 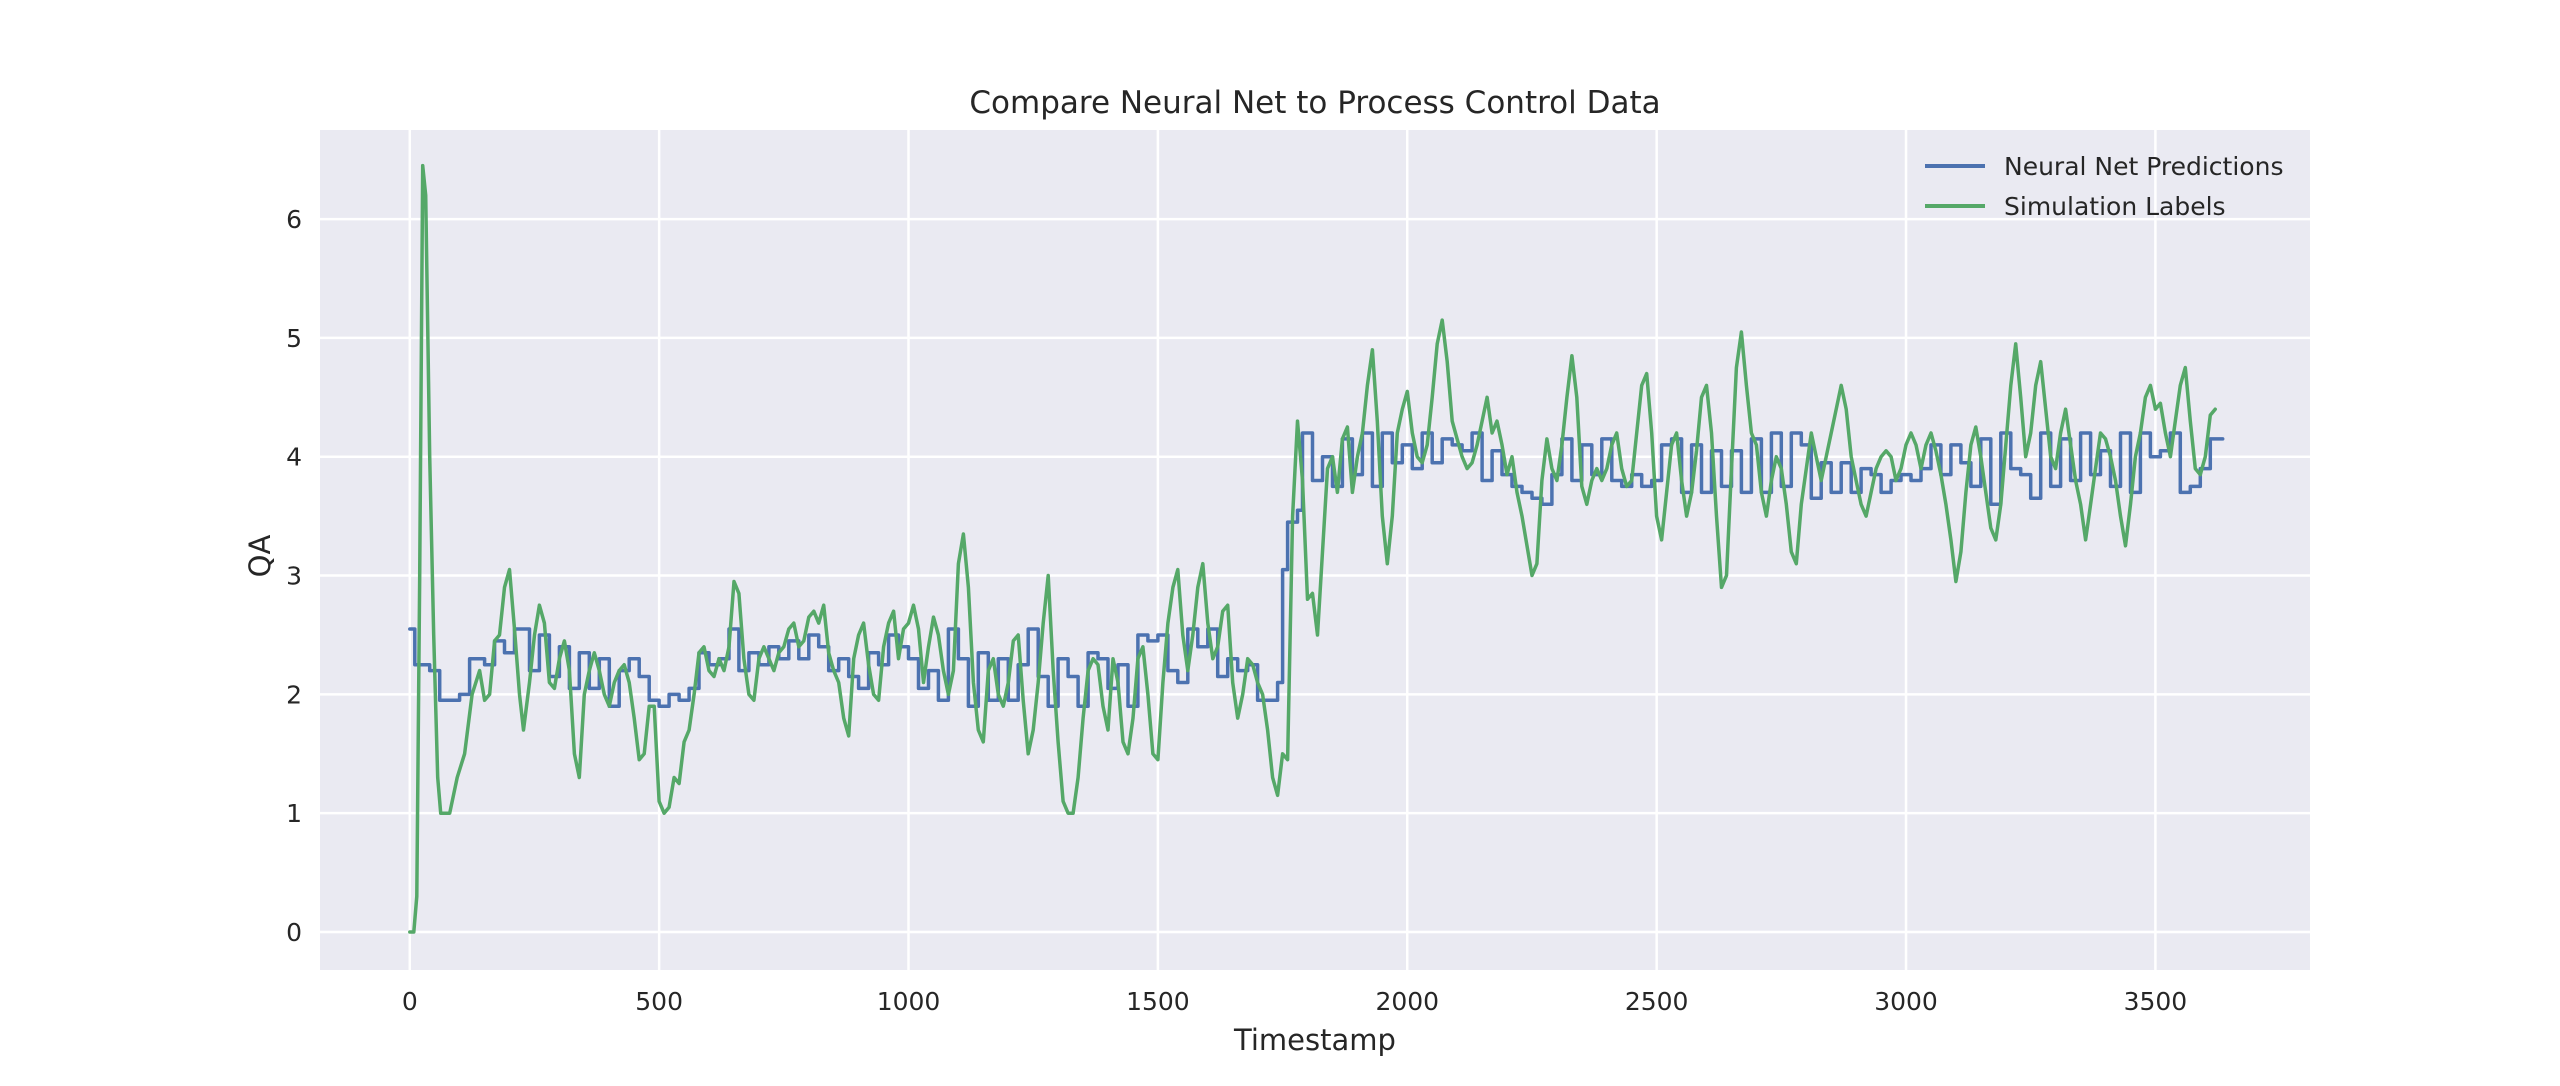 I want to click on x-tick-label: 0, so click(x=410, y=1001).